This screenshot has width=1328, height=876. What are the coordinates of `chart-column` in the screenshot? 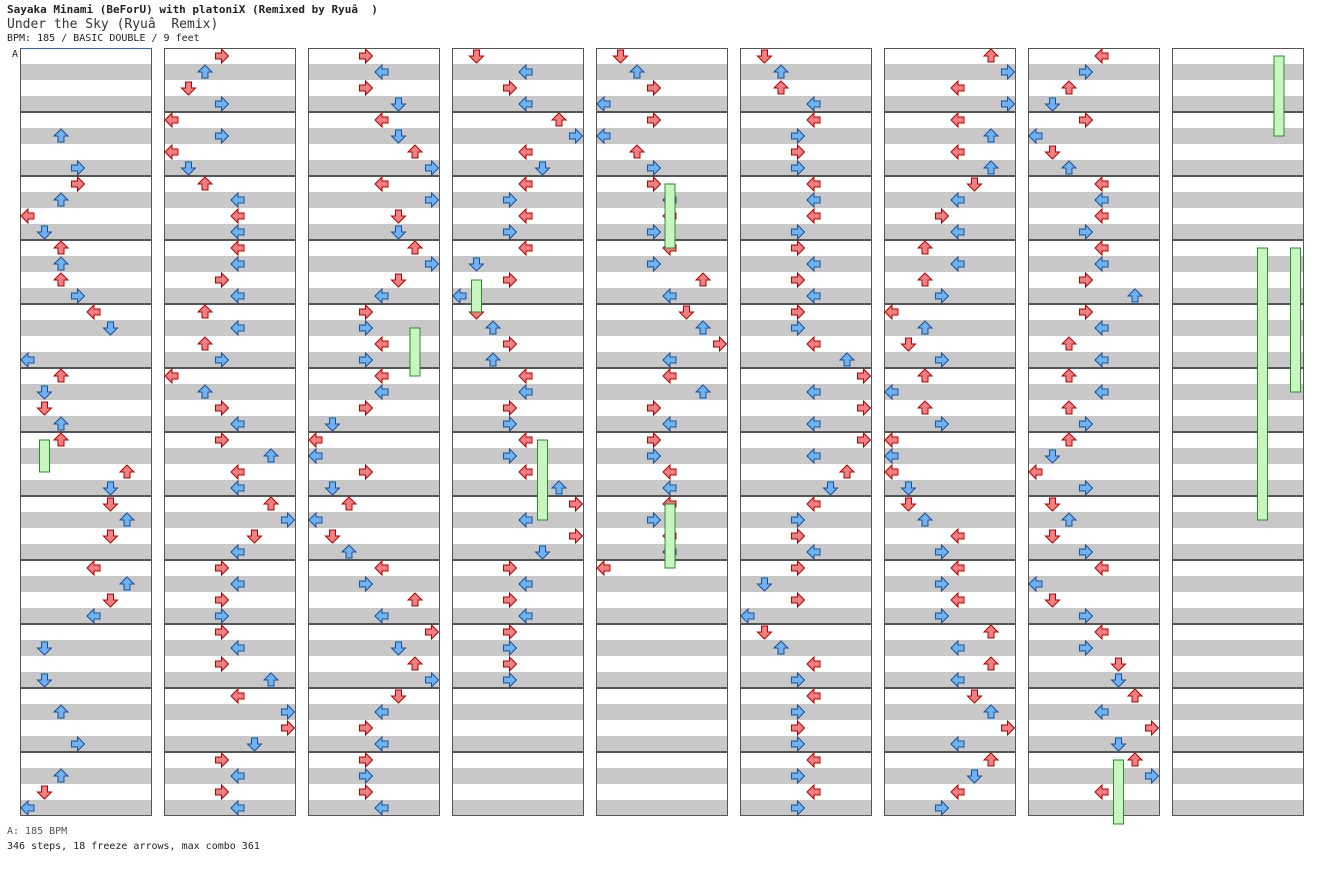 It's located at (950, 432).